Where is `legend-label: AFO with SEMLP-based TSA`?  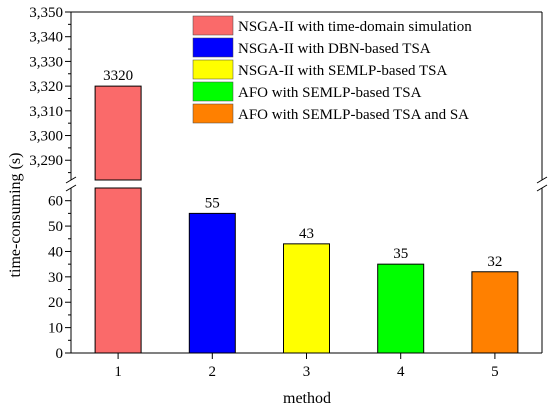 legend-label: AFO with SEMLP-based TSA is located at coordinates (330, 93).